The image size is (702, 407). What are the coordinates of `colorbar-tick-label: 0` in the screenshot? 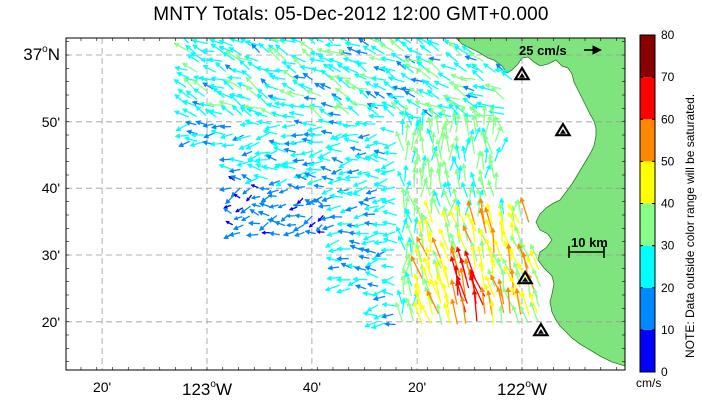 It's located at (664, 372).